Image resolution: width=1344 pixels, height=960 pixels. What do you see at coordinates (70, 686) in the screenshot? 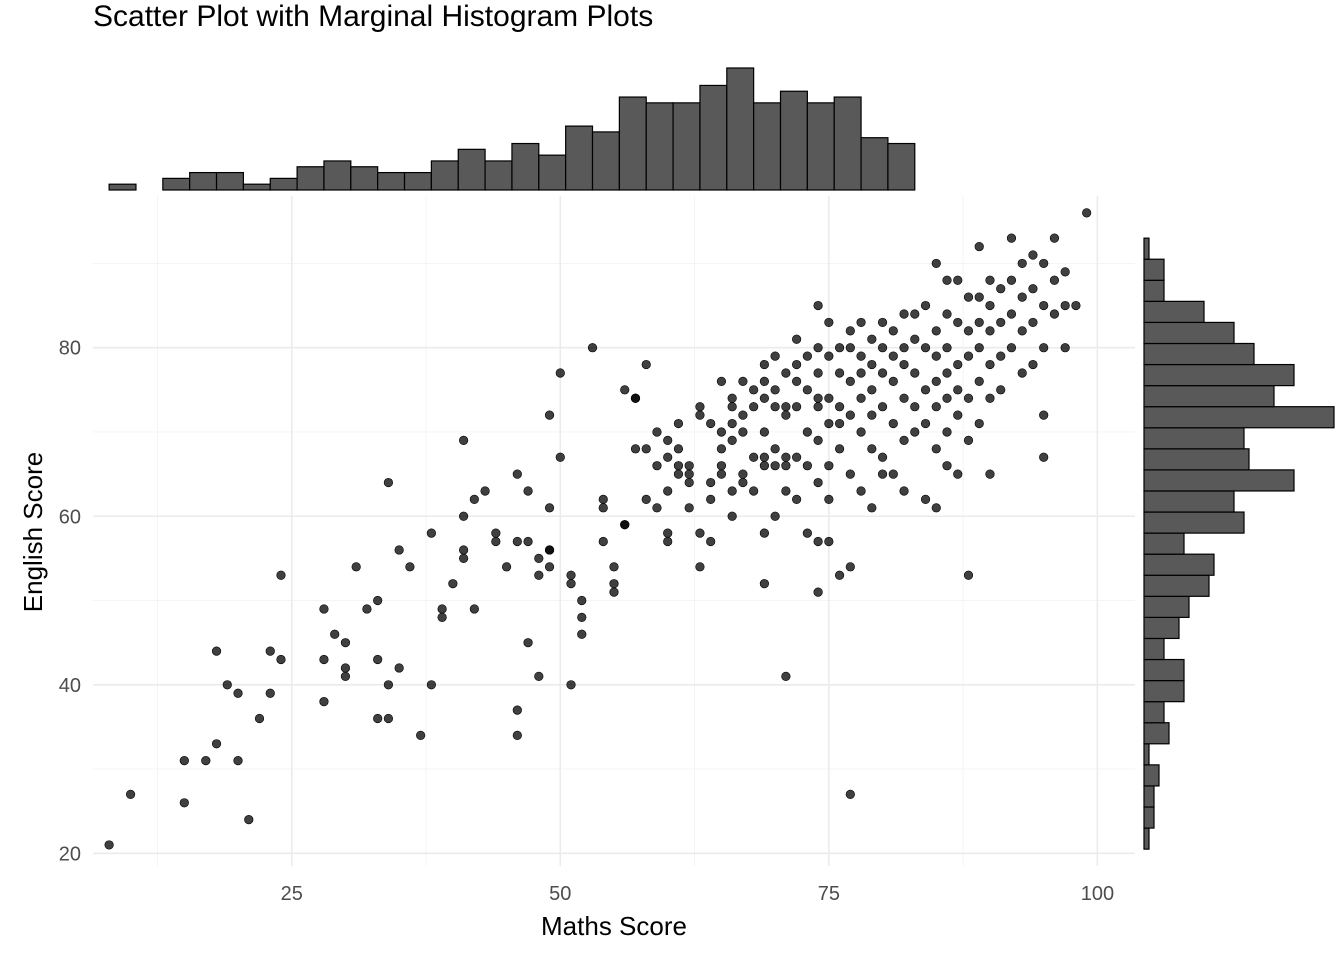
I see `y-tick-label: 40` at bounding box center [70, 686].